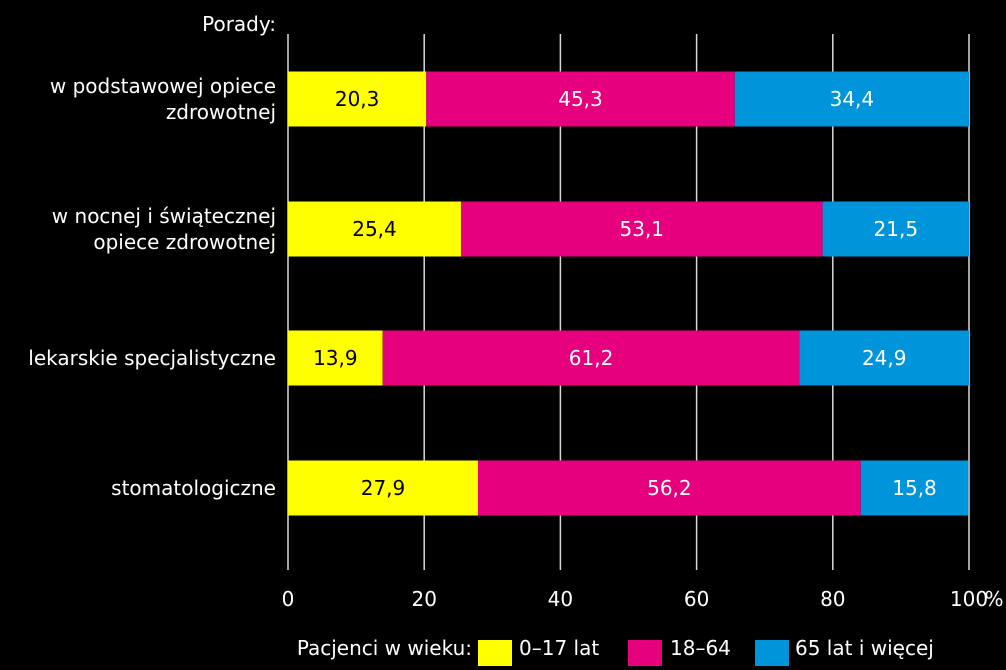 This screenshot has width=1006, height=670. Describe the element at coordinates (559, 648) in the screenshot. I see `legend-label: 0–17 lat` at that location.